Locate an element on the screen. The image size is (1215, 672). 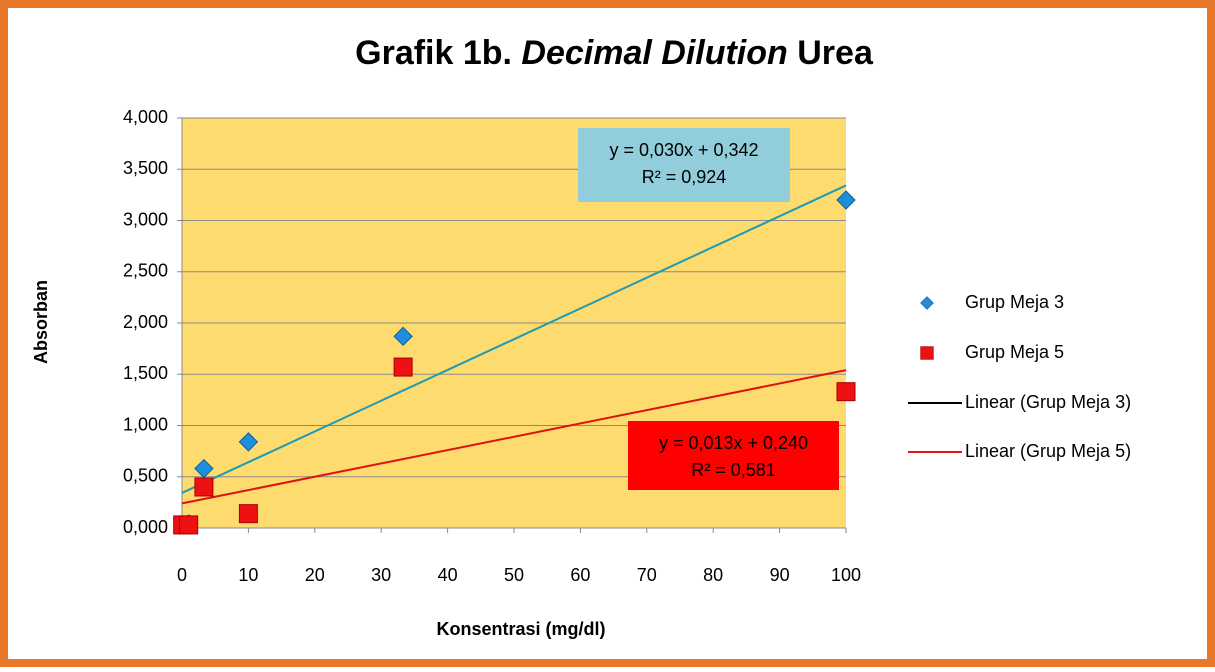
x-tick-label: 100 is located at coordinates (846, 575).